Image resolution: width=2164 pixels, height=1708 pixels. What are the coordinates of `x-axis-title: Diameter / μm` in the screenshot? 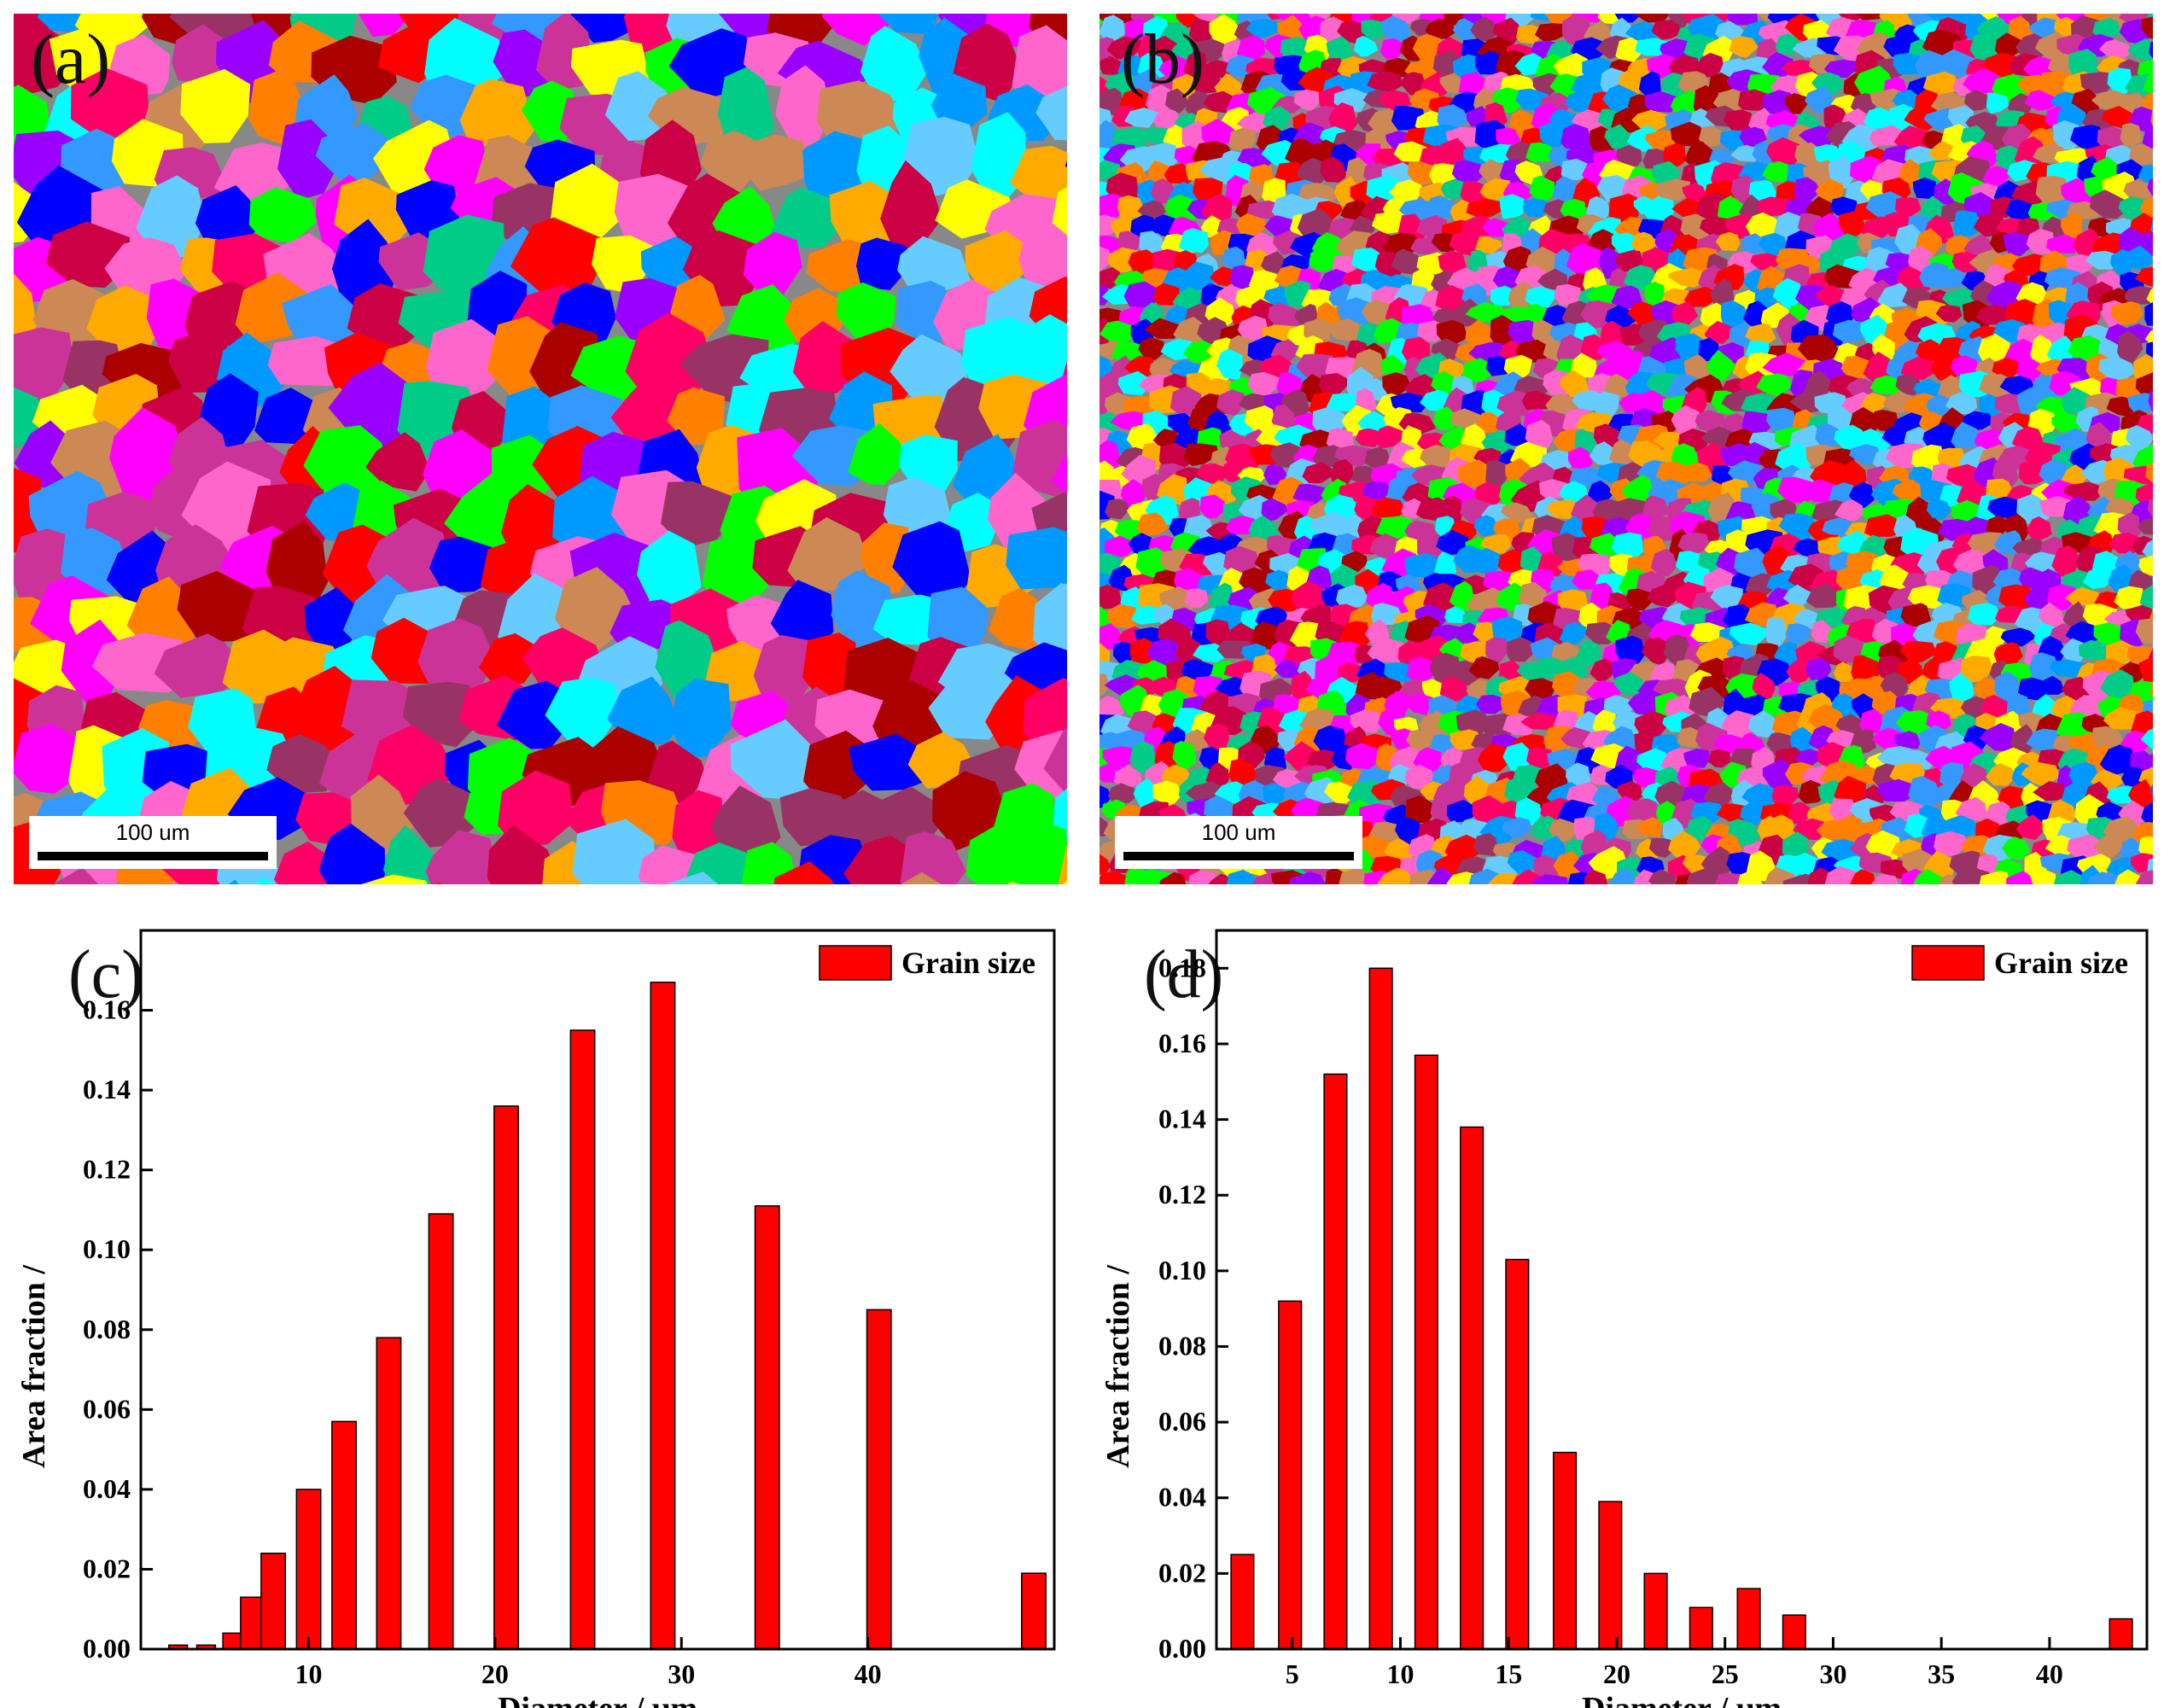 It's located at (597, 1699).